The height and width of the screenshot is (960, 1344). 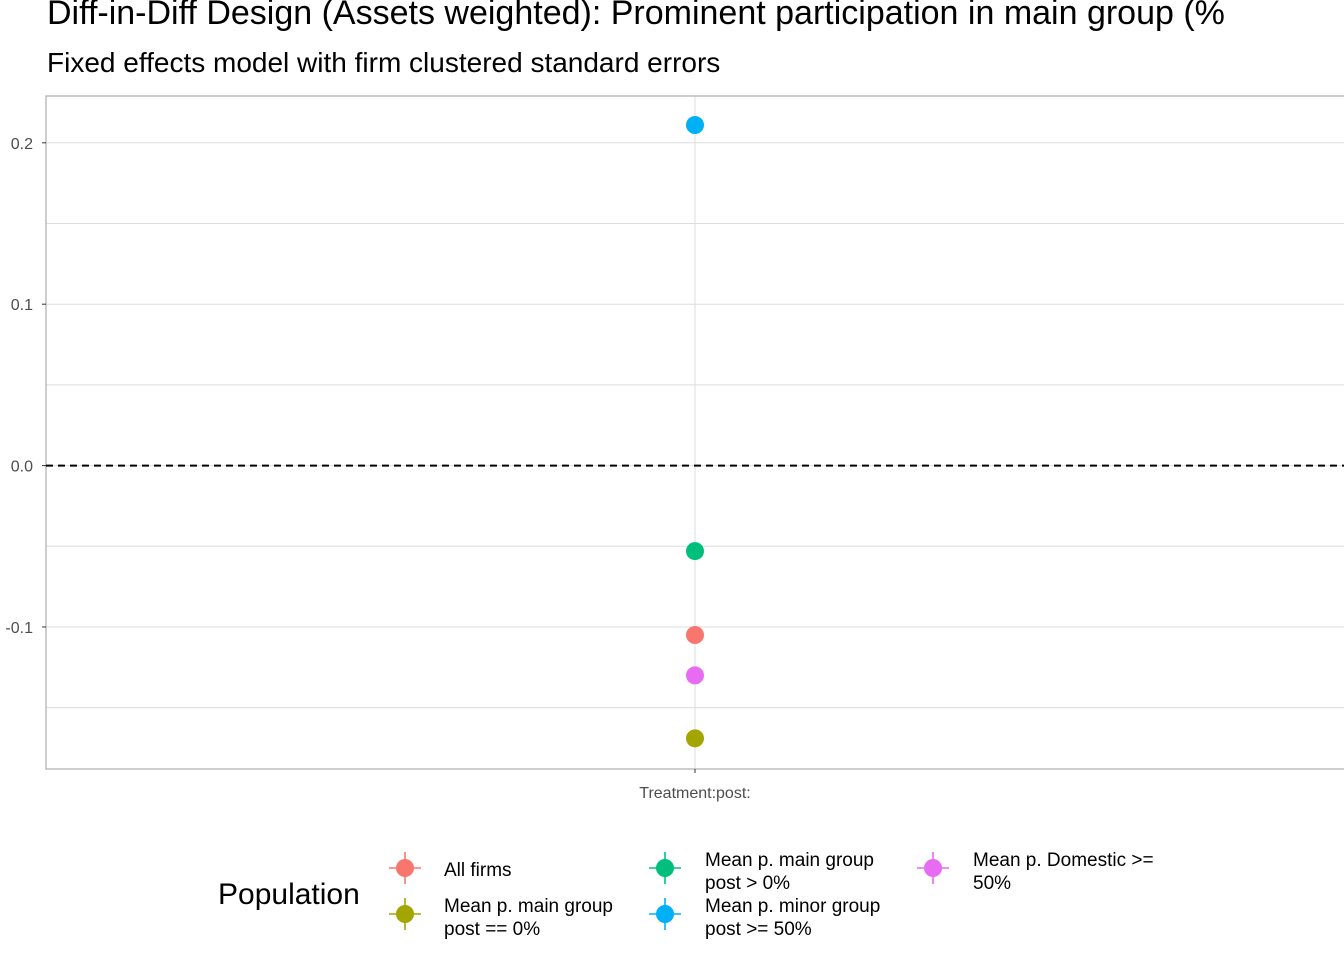 I want to click on legend-label-line: 50%, so click(x=992, y=883).